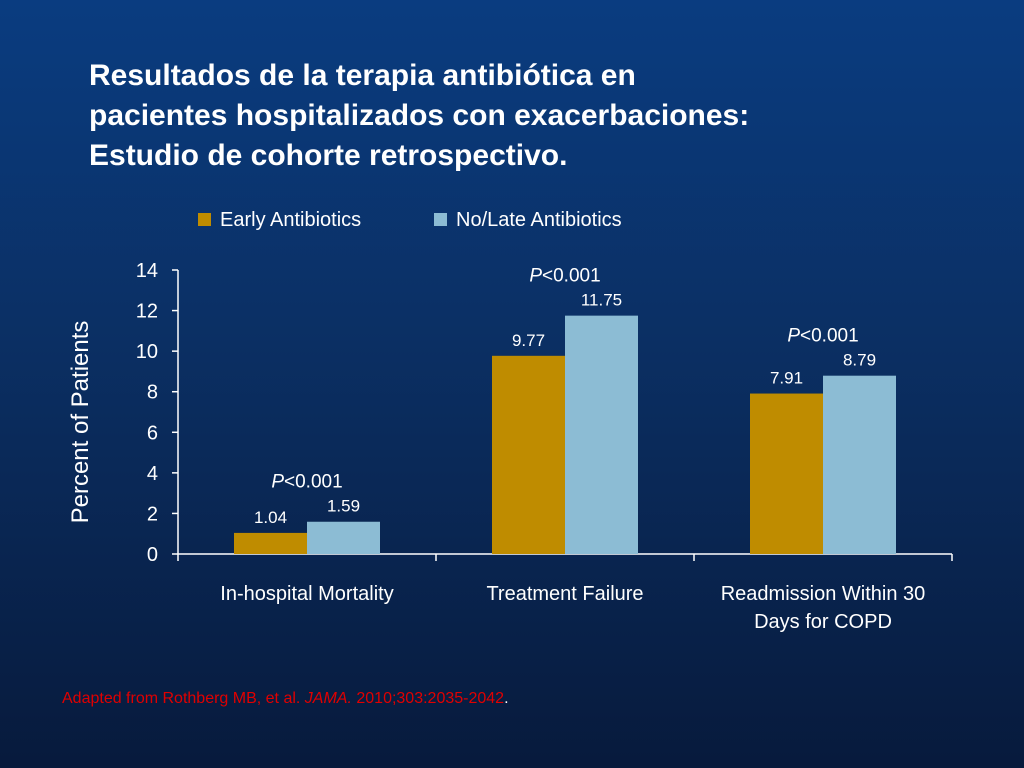  What do you see at coordinates (362, 75) in the screenshot?
I see `title-line-1: Resultados de la terapia antibiótica en` at bounding box center [362, 75].